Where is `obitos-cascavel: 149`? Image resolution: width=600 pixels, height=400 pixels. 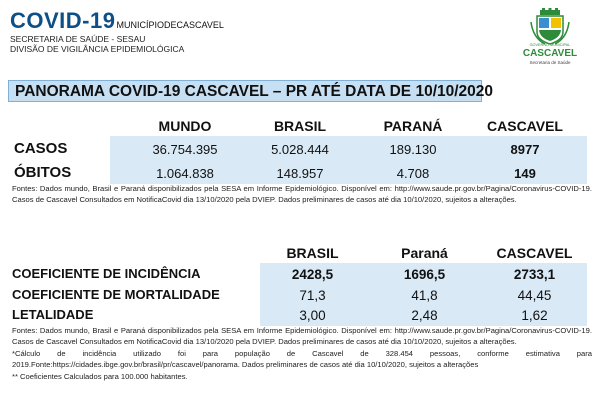 obitos-cascavel: 149 is located at coordinates (525, 173).